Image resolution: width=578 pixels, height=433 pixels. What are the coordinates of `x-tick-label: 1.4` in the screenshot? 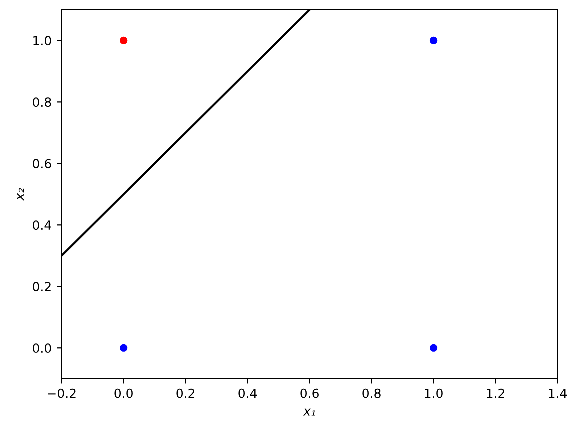 It's located at (558, 393).